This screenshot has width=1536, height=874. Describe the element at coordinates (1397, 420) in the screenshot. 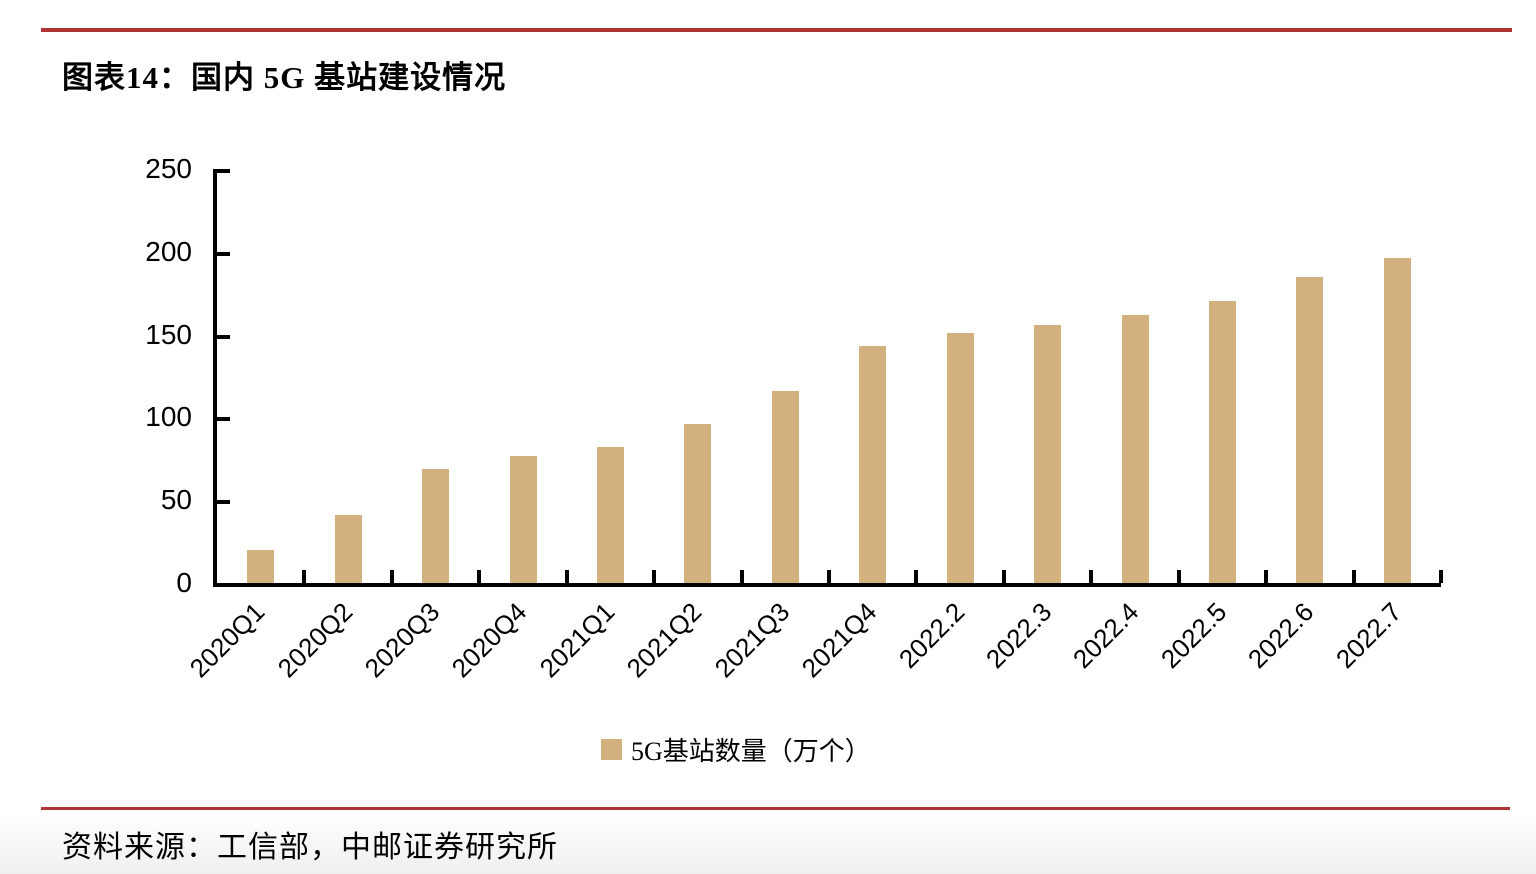

I see `bar-2022.7` at that location.